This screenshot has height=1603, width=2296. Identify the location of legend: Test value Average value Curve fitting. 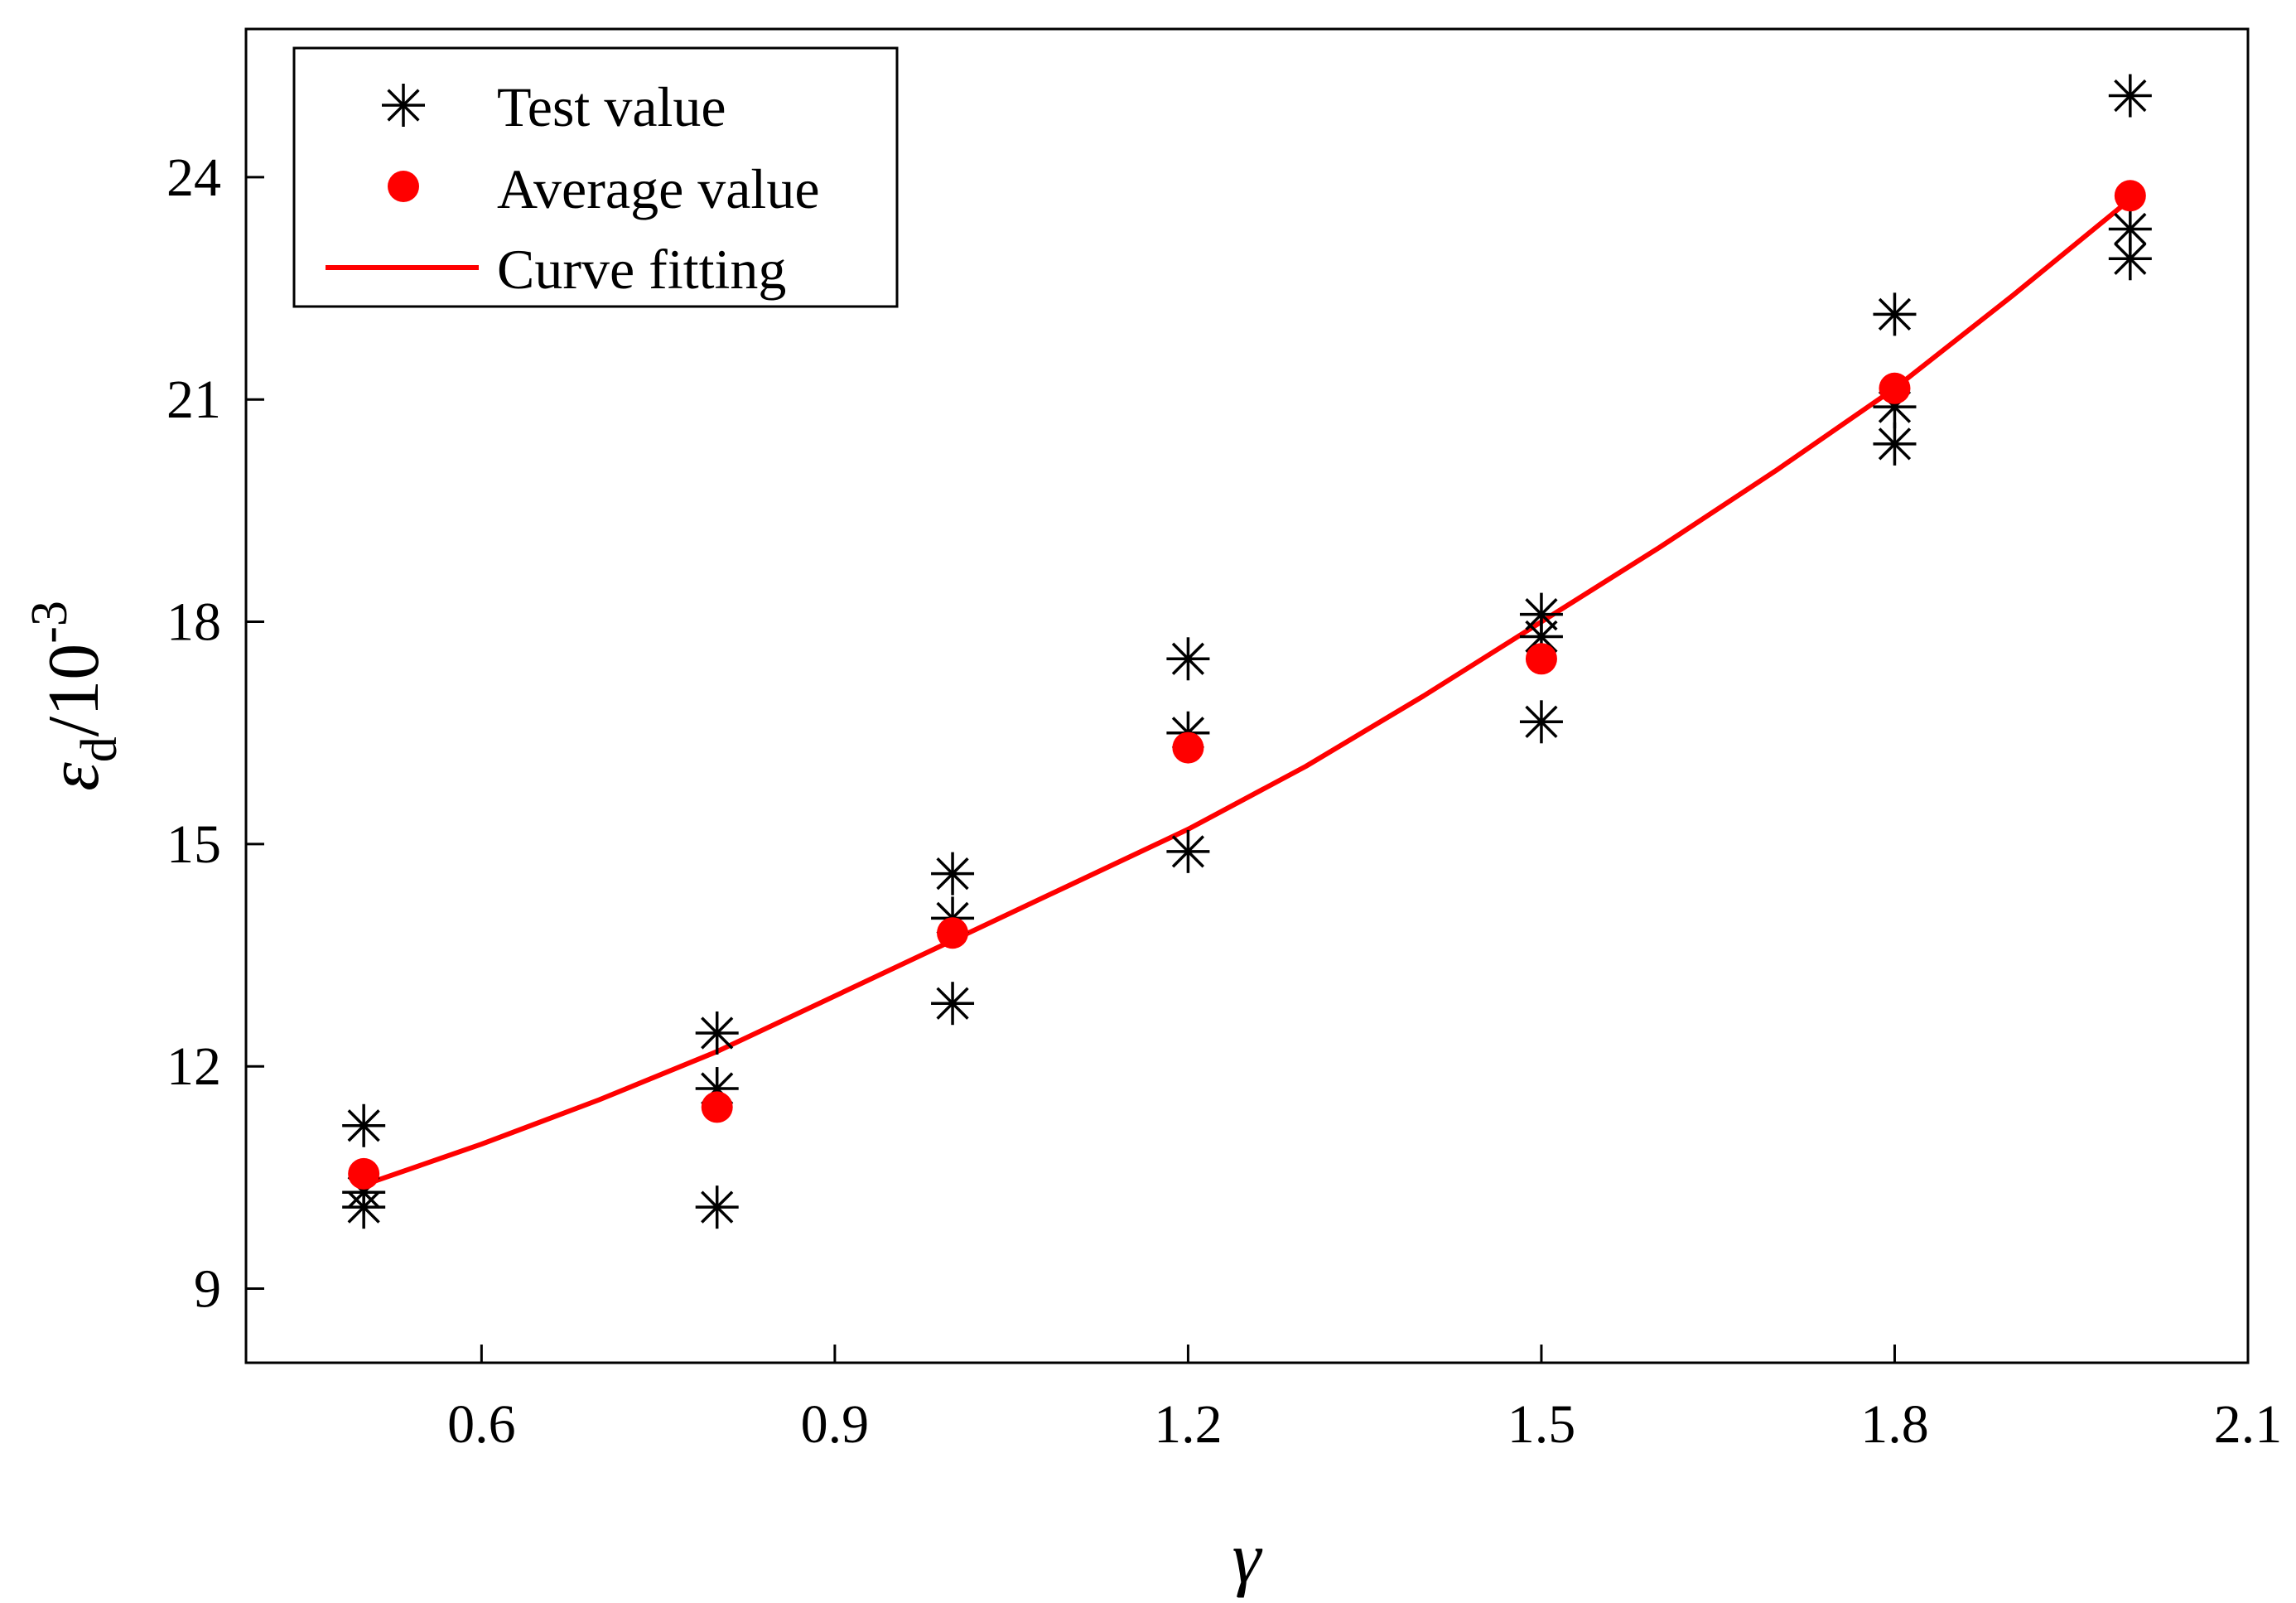
(595, 177).